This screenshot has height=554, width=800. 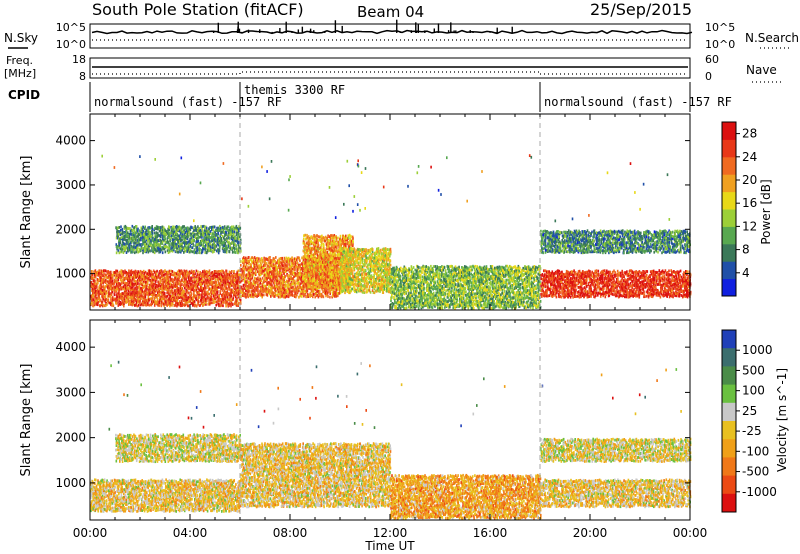 I want to click on freq-axis-bottom: 8, so click(x=82, y=76).